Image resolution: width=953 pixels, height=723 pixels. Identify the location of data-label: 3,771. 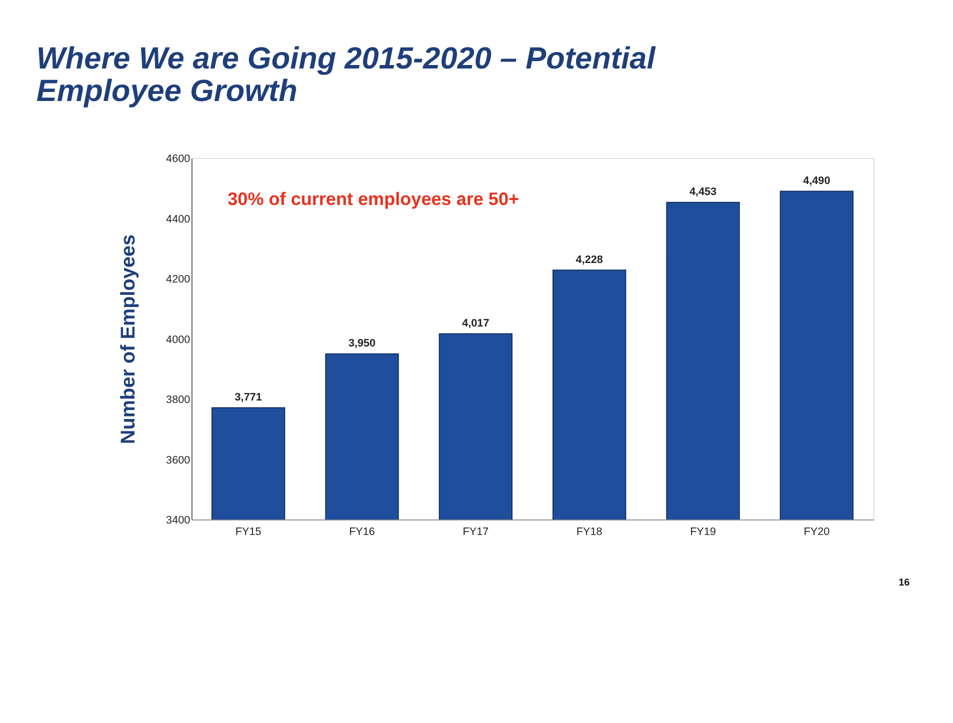
(248, 398).